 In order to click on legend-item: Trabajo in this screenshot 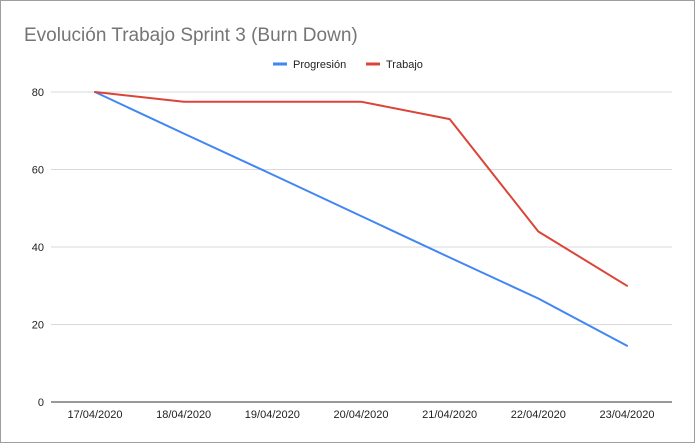, I will do `click(394, 65)`.